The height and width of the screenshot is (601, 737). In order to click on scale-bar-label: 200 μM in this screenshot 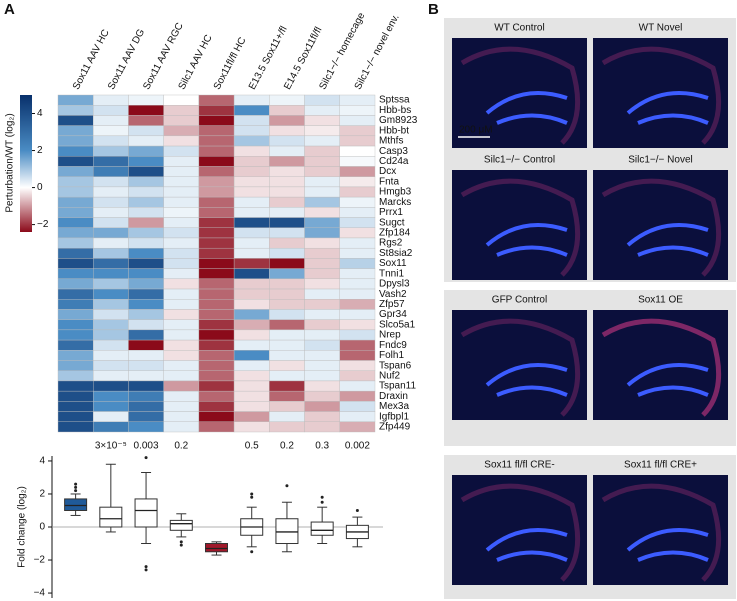, I will do `click(476, 130)`.